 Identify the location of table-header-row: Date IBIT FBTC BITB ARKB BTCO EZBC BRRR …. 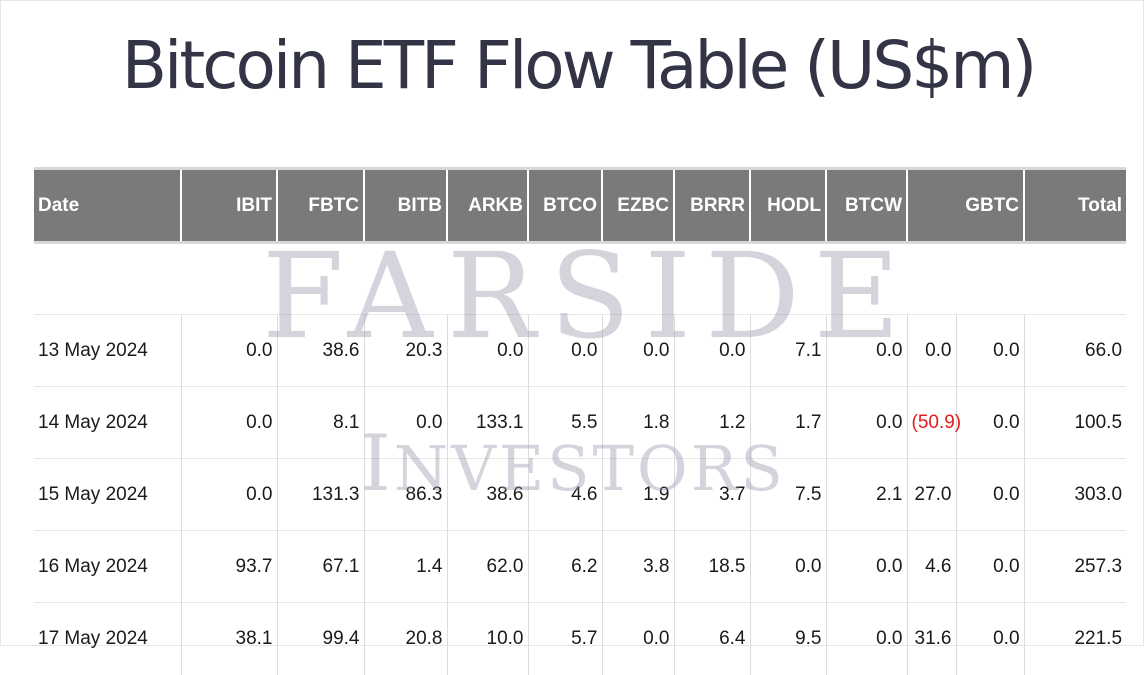
(580, 205).